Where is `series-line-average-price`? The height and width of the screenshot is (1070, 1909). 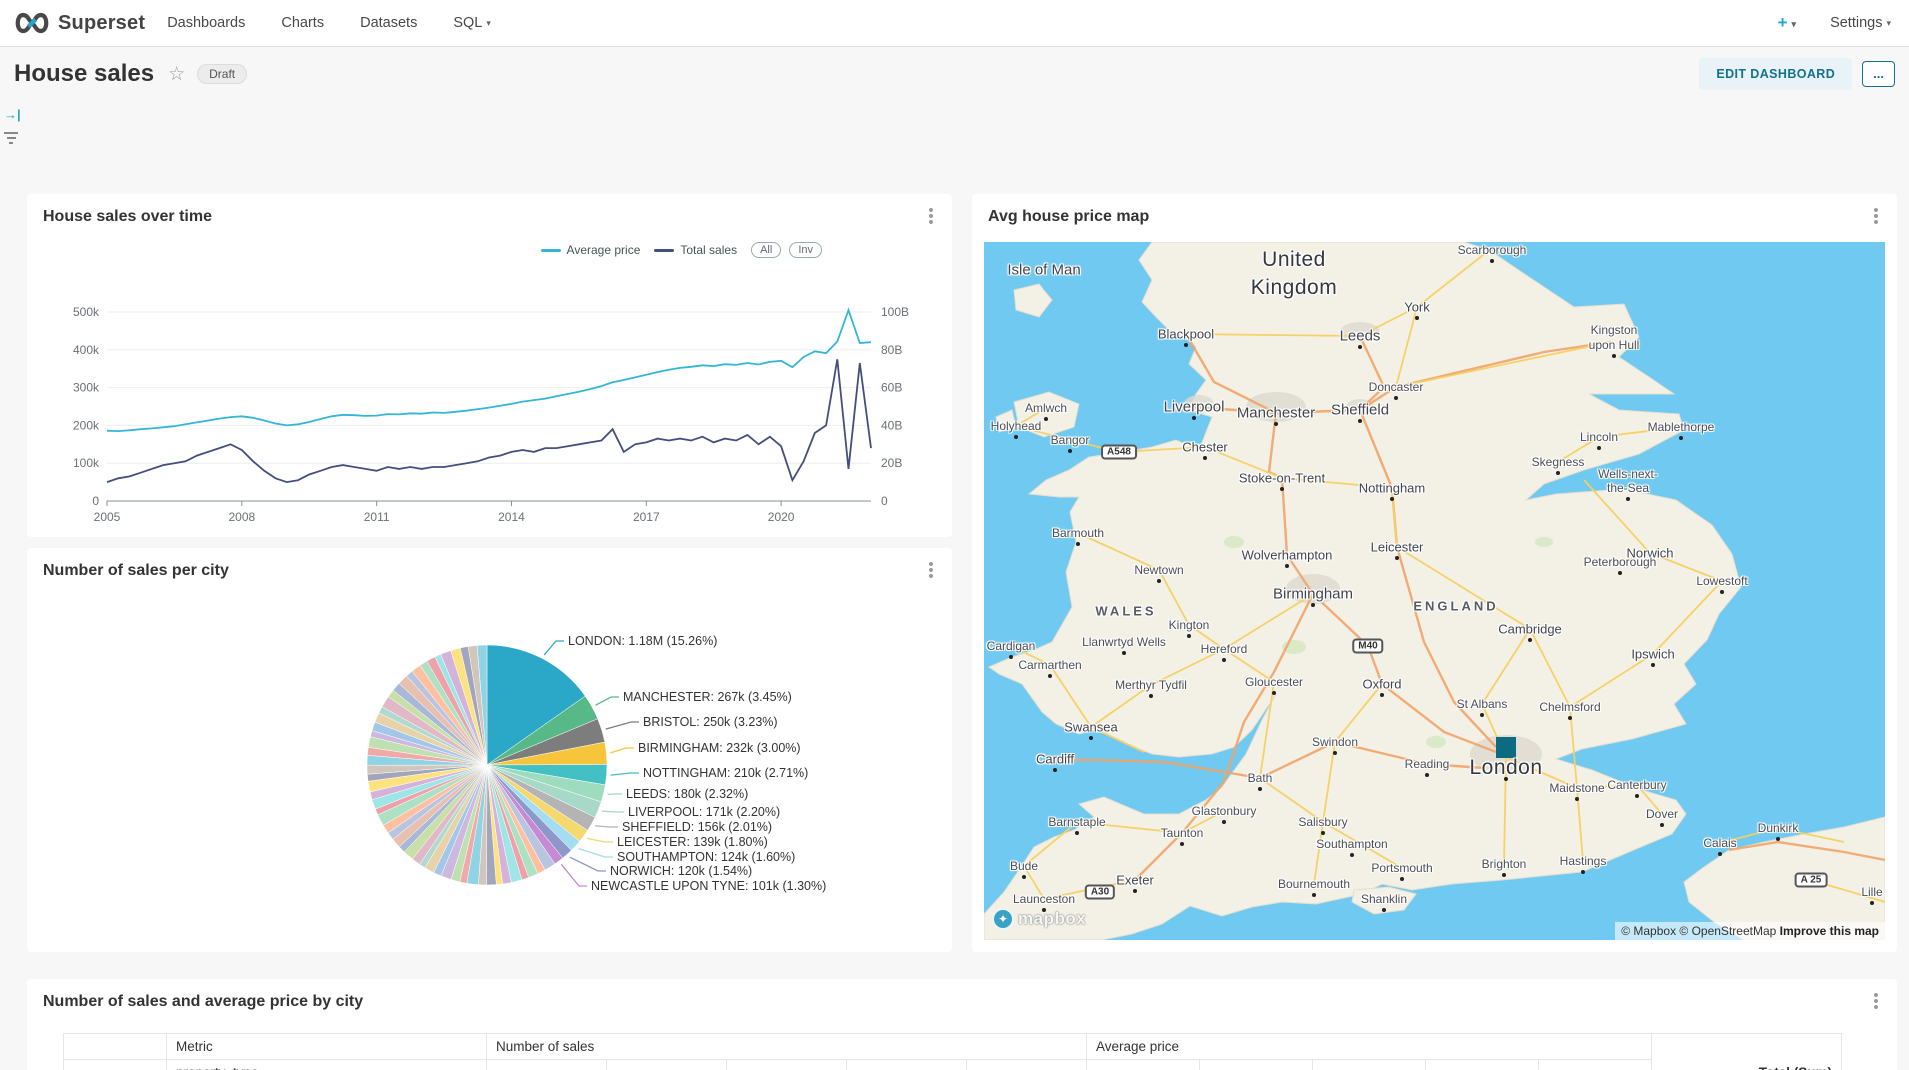
series-line-average-price is located at coordinates (489, 370).